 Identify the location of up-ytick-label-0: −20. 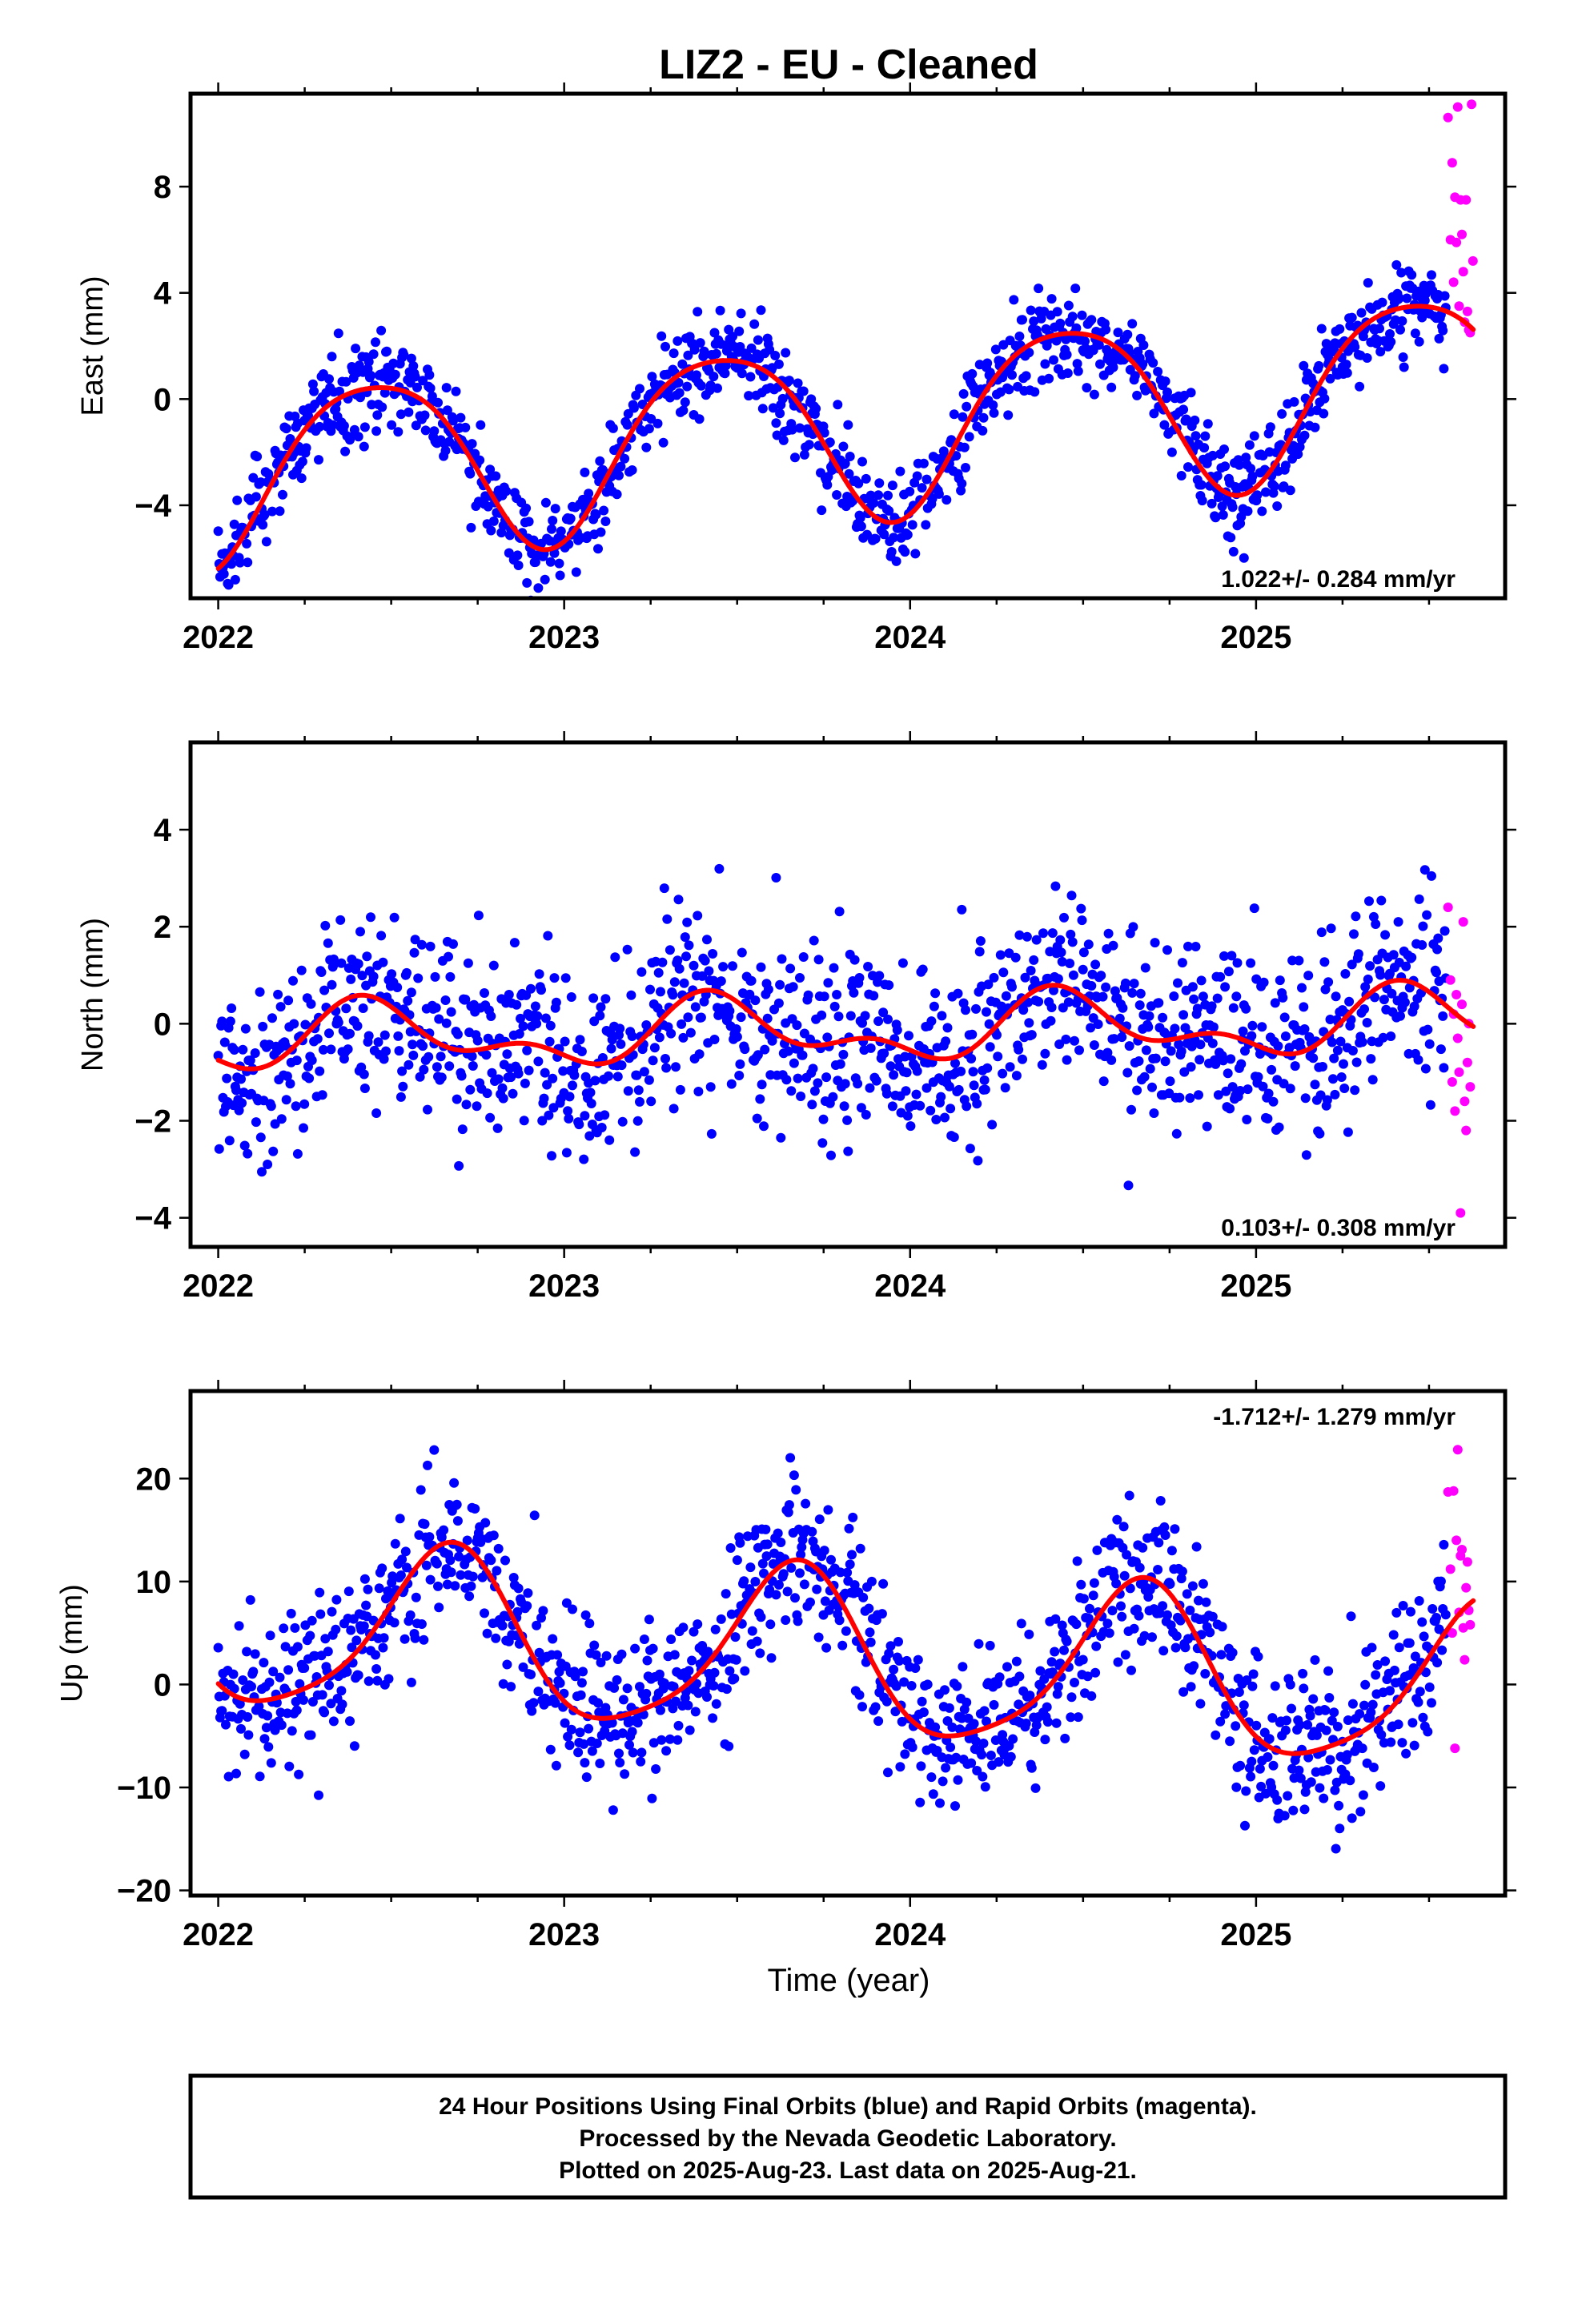
(144, 1891).